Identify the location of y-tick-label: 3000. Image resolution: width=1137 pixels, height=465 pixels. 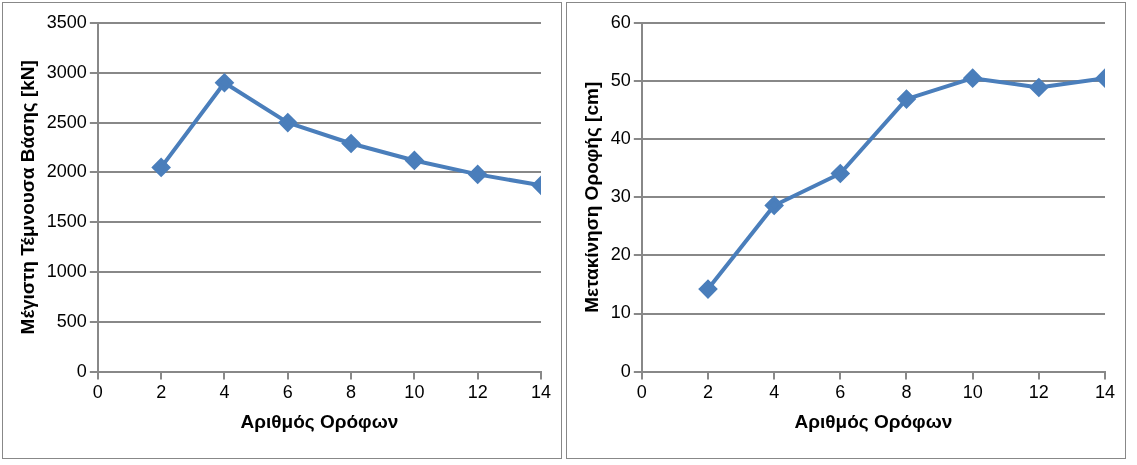
(66, 71).